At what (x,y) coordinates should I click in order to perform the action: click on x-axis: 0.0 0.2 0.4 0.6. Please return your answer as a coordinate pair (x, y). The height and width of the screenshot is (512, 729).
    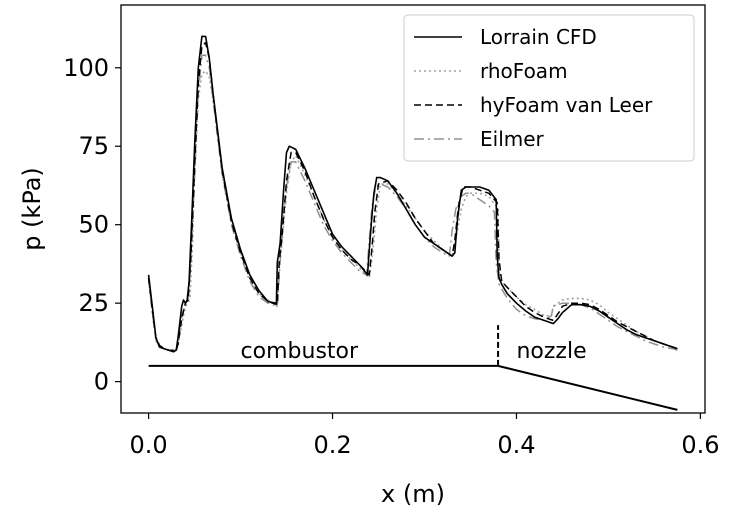
    Looking at the image, I should click on (424, 436).